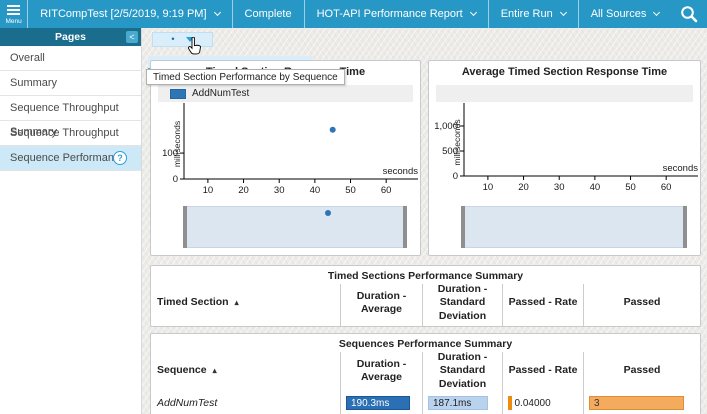 Image resolution: width=707 pixels, height=414 pixels. Describe the element at coordinates (13, 21) in the screenshot. I see `menu-label: Menu` at that location.